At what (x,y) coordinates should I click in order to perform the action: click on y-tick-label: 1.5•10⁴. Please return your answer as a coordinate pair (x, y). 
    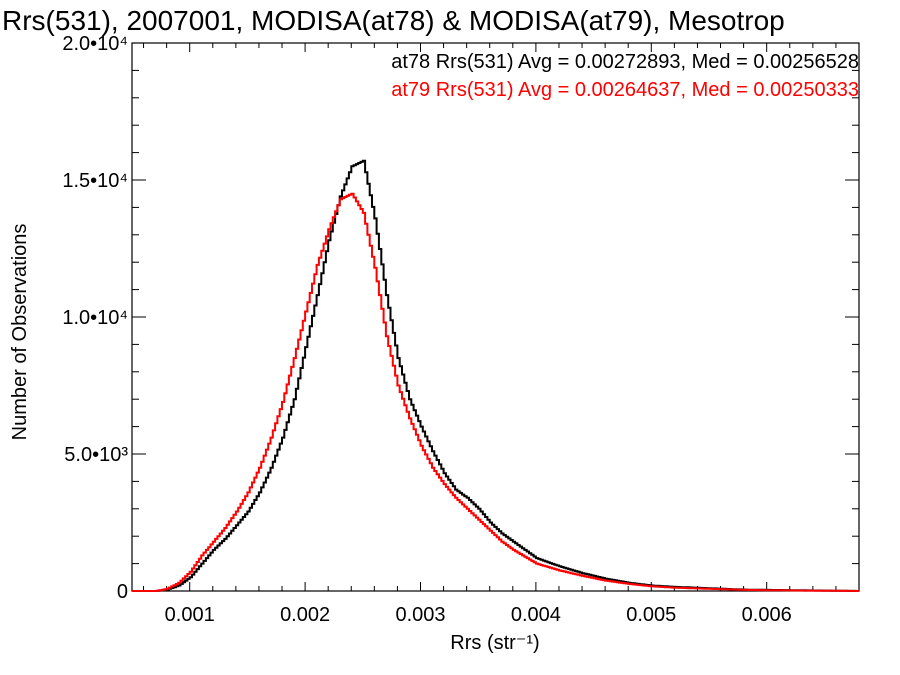
    Looking at the image, I should click on (95, 181).